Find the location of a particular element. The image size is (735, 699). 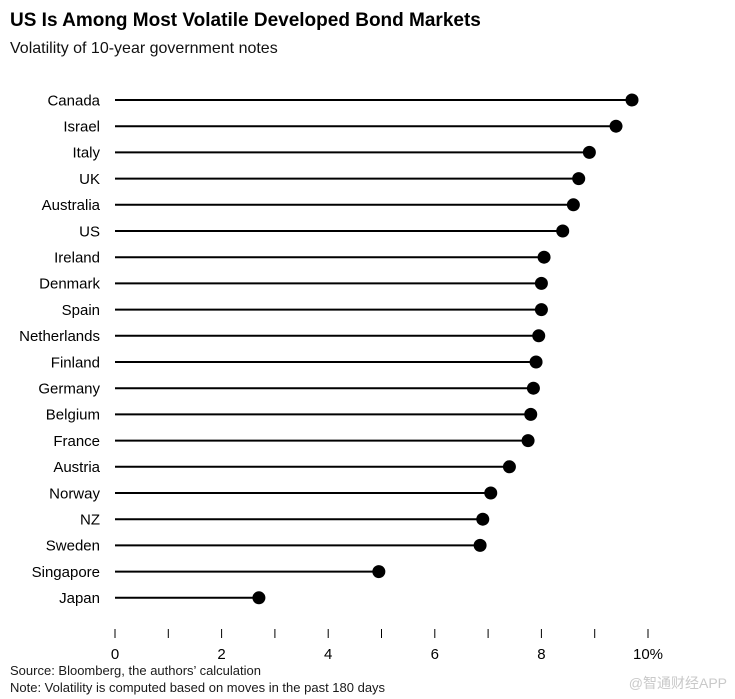

category-label: US is located at coordinates (89, 231).